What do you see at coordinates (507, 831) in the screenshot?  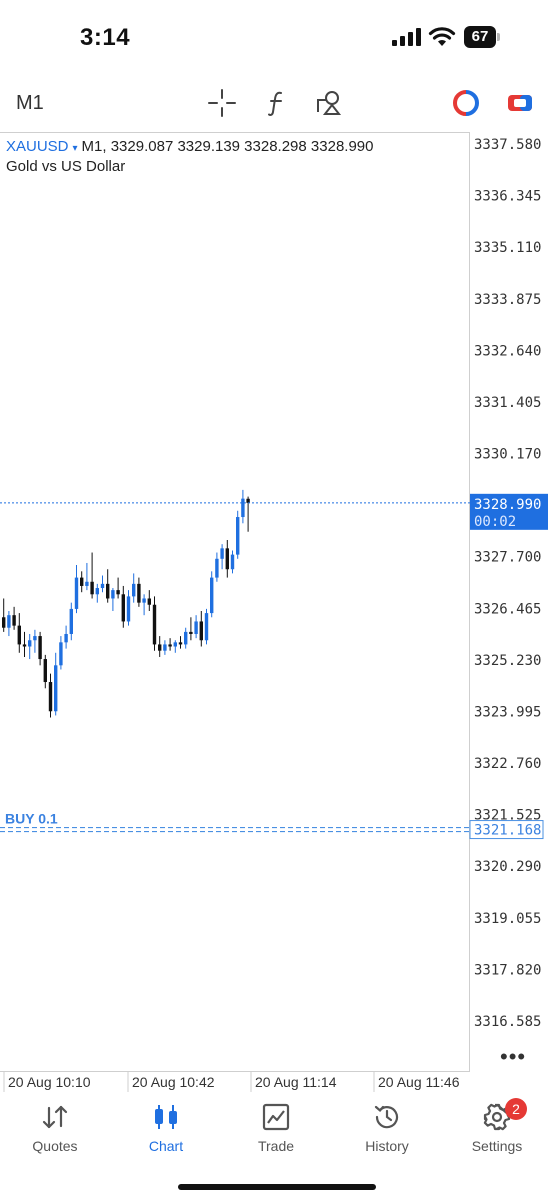 I see `order-price-label: 3321.168` at bounding box center [507, 831].